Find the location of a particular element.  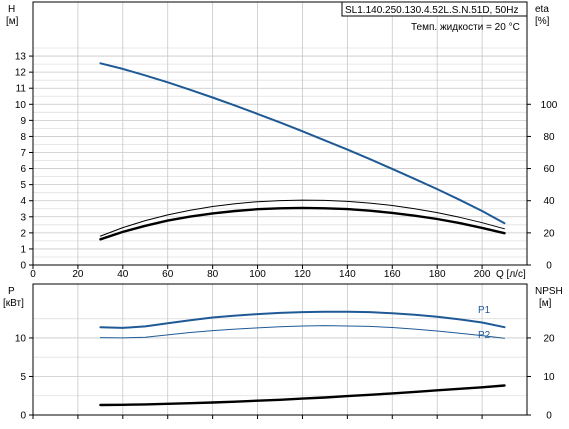

y2-axis-unit-efficiency: [%] is located at coordinates (542, 21).